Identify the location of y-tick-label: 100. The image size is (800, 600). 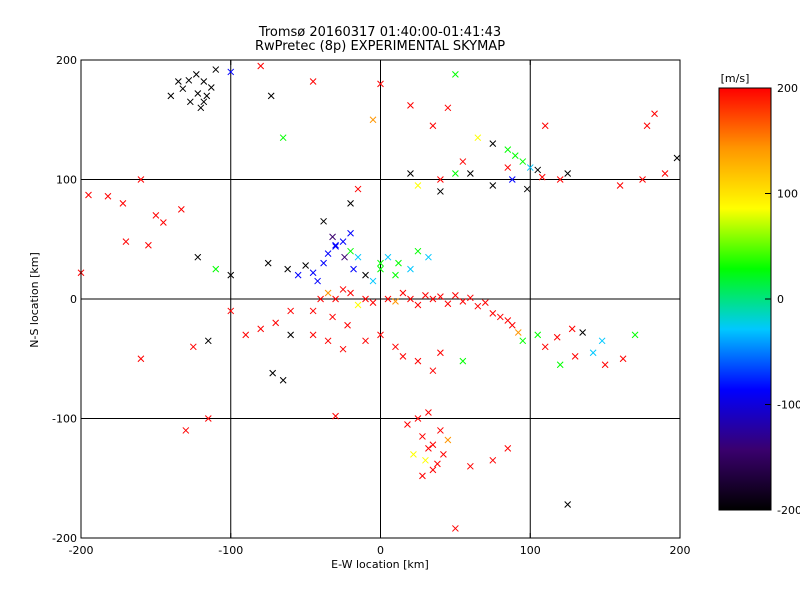
(66, 180).